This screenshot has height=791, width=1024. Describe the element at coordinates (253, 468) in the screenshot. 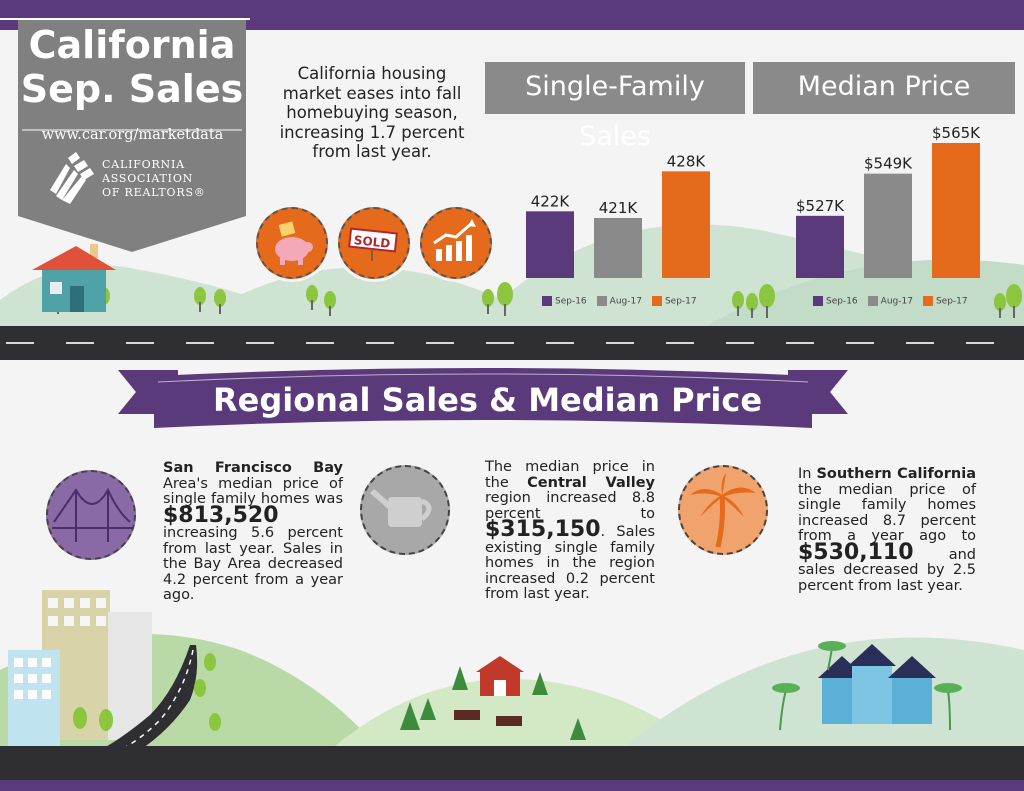

I see `bay-area-name: San Francisco Bay` at that location.